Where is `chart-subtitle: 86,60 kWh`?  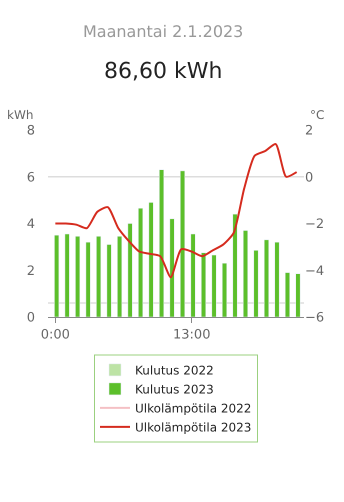 chart-subtitle: 86,60 kWh is located at coordinates (163, 71).